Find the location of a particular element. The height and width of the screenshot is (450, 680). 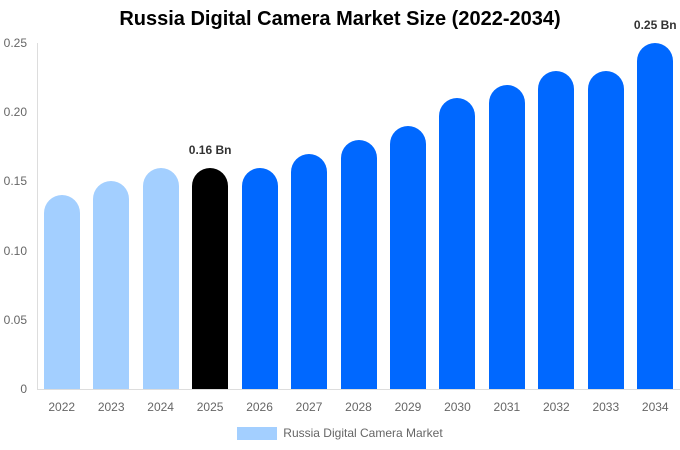

bar-2024 is located at coordinates (160, 278).